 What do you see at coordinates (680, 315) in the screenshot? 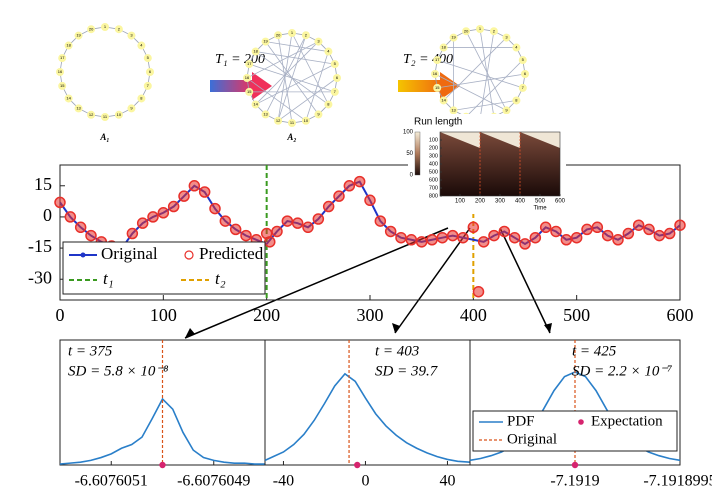
I see `x-tick-label: 600` at bounding box center [680, 315].